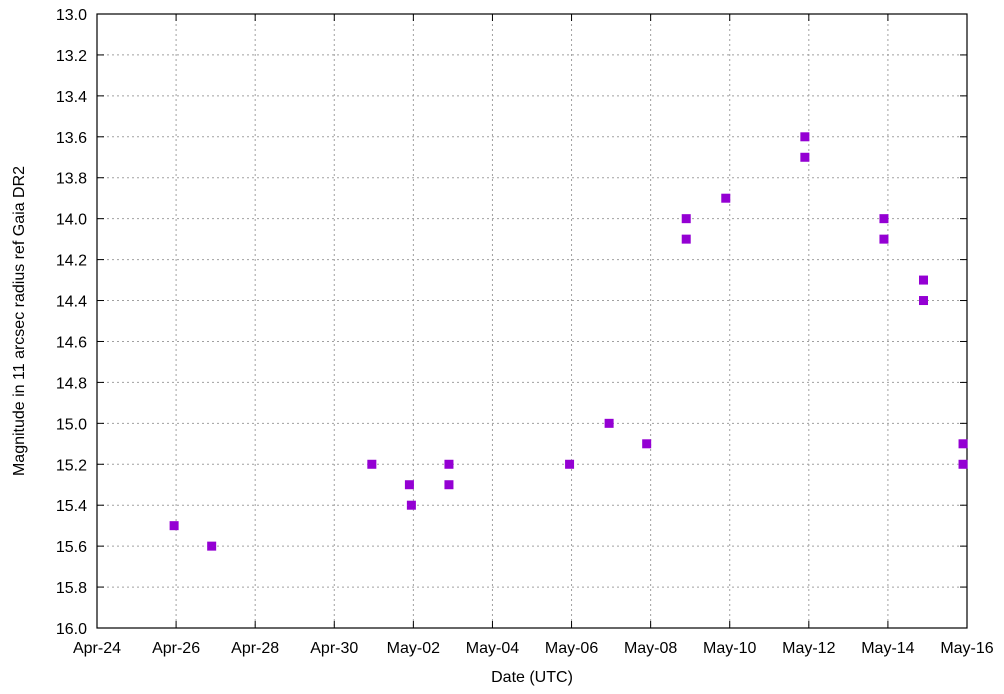 The width and height of the screenshot is (1004, 694). What do you see at coordinates (71, 506) in the screenshot?
I see `y-tick-label: 15.4` at bounding box center [71, 506].